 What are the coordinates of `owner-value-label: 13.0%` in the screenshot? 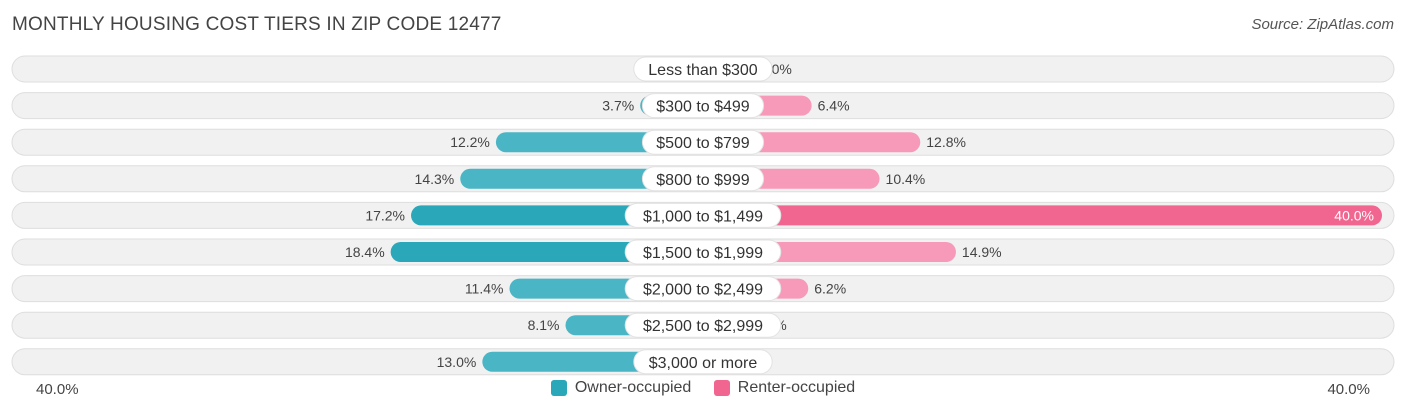 It's located at (457, 362).